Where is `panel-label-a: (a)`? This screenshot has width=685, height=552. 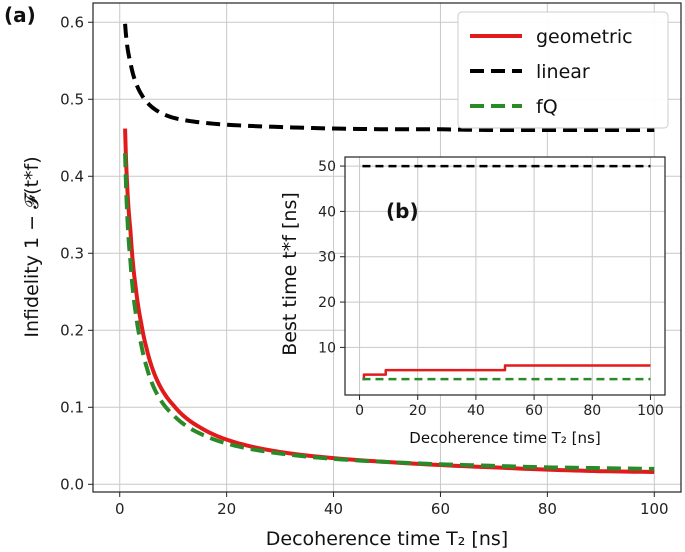
panel-label-a: (a) is located at coordinates (20, 15).